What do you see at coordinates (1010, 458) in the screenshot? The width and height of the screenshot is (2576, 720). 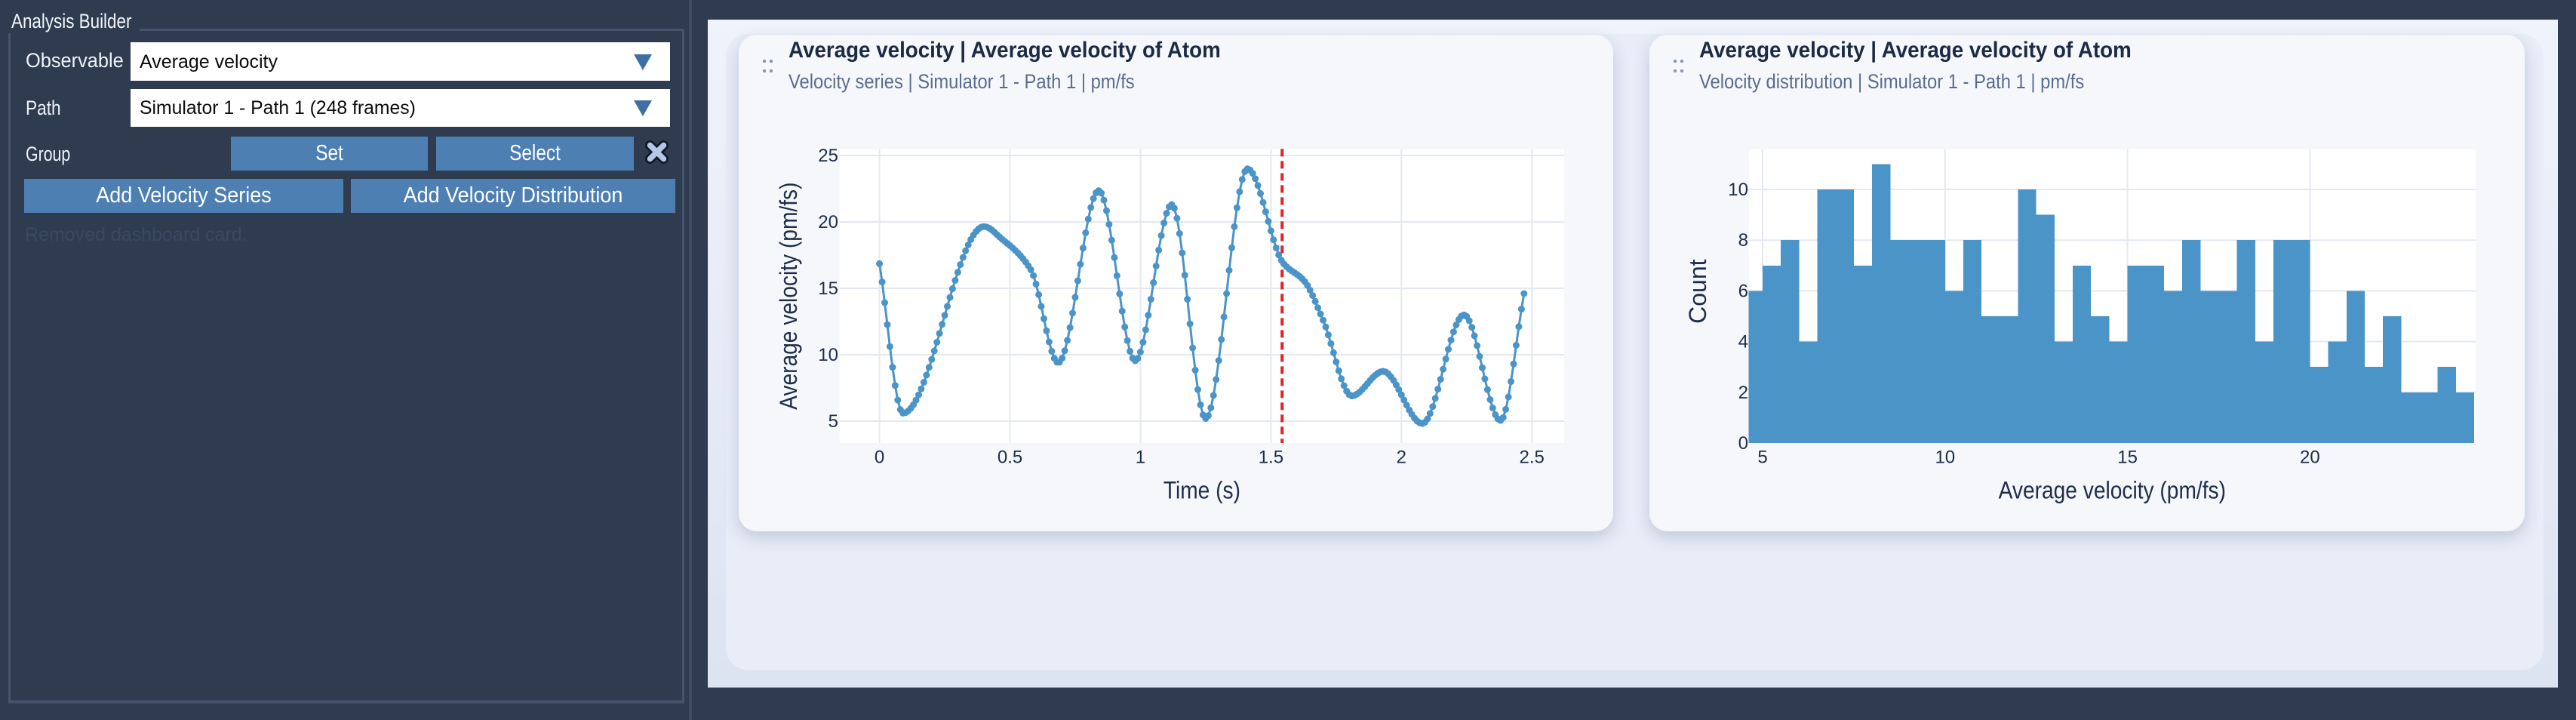 I see `svg-text: 0.5` at bounding box center [1010, 458].